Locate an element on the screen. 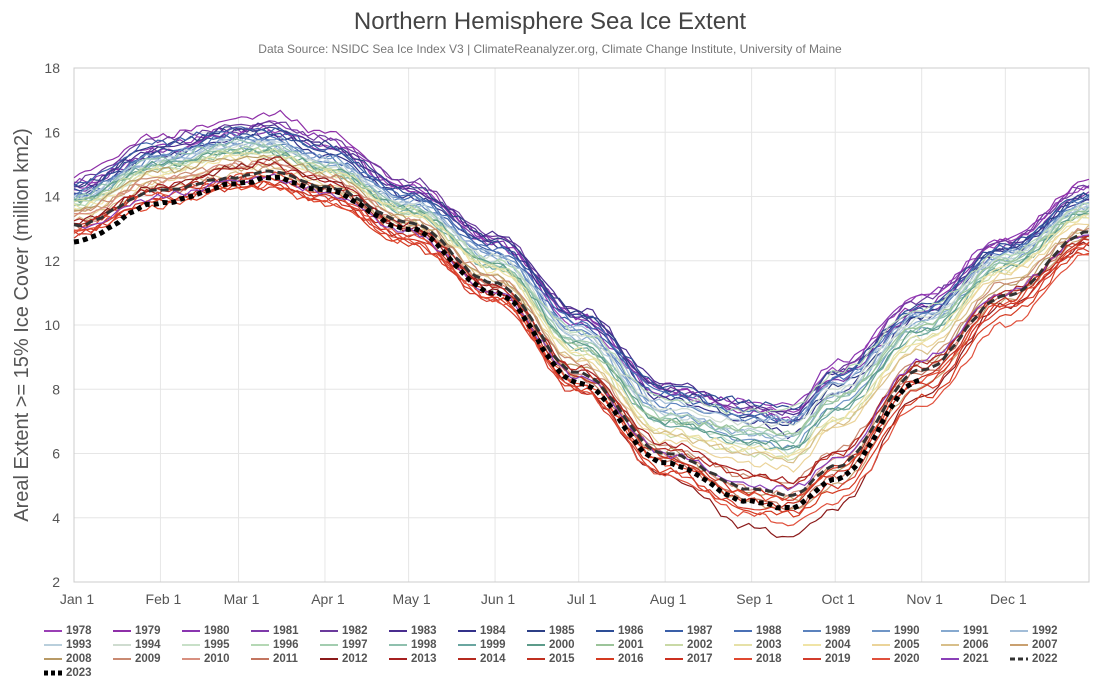  legend-label: 1992 is located at coordinates (1045, 631).